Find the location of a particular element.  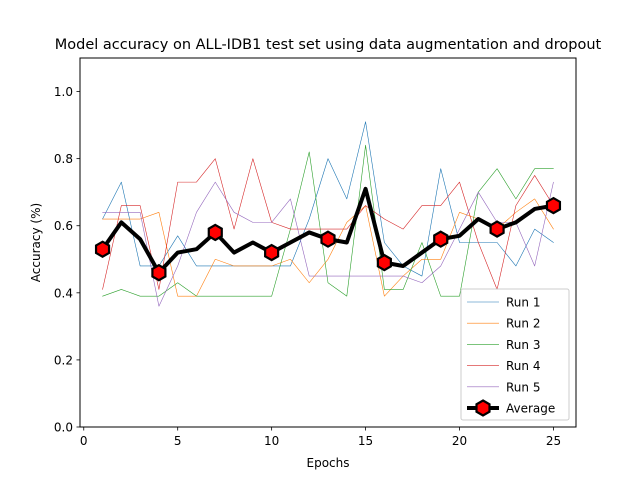

x-tick-label: 5 is located at coordinates (178, 441).